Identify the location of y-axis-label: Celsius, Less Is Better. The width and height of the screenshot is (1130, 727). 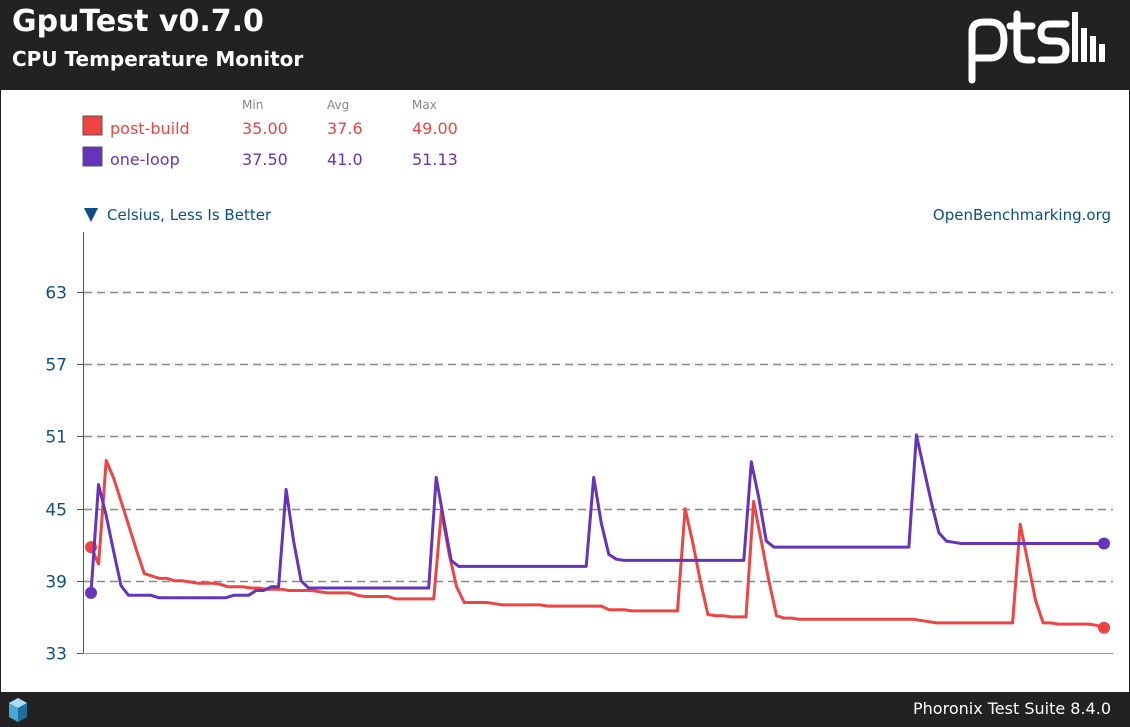
(189, 215).